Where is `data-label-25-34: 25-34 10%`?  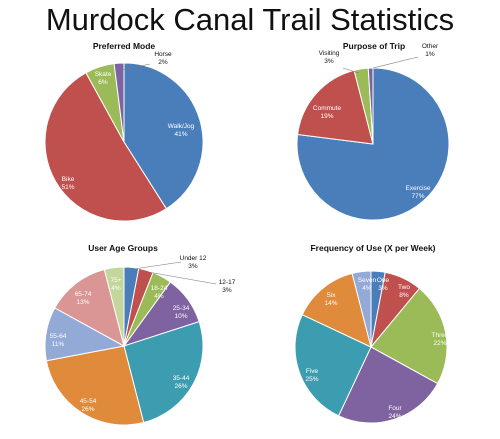
data-label-25-34: 25-34 10% is located at coordinates (181, 312).